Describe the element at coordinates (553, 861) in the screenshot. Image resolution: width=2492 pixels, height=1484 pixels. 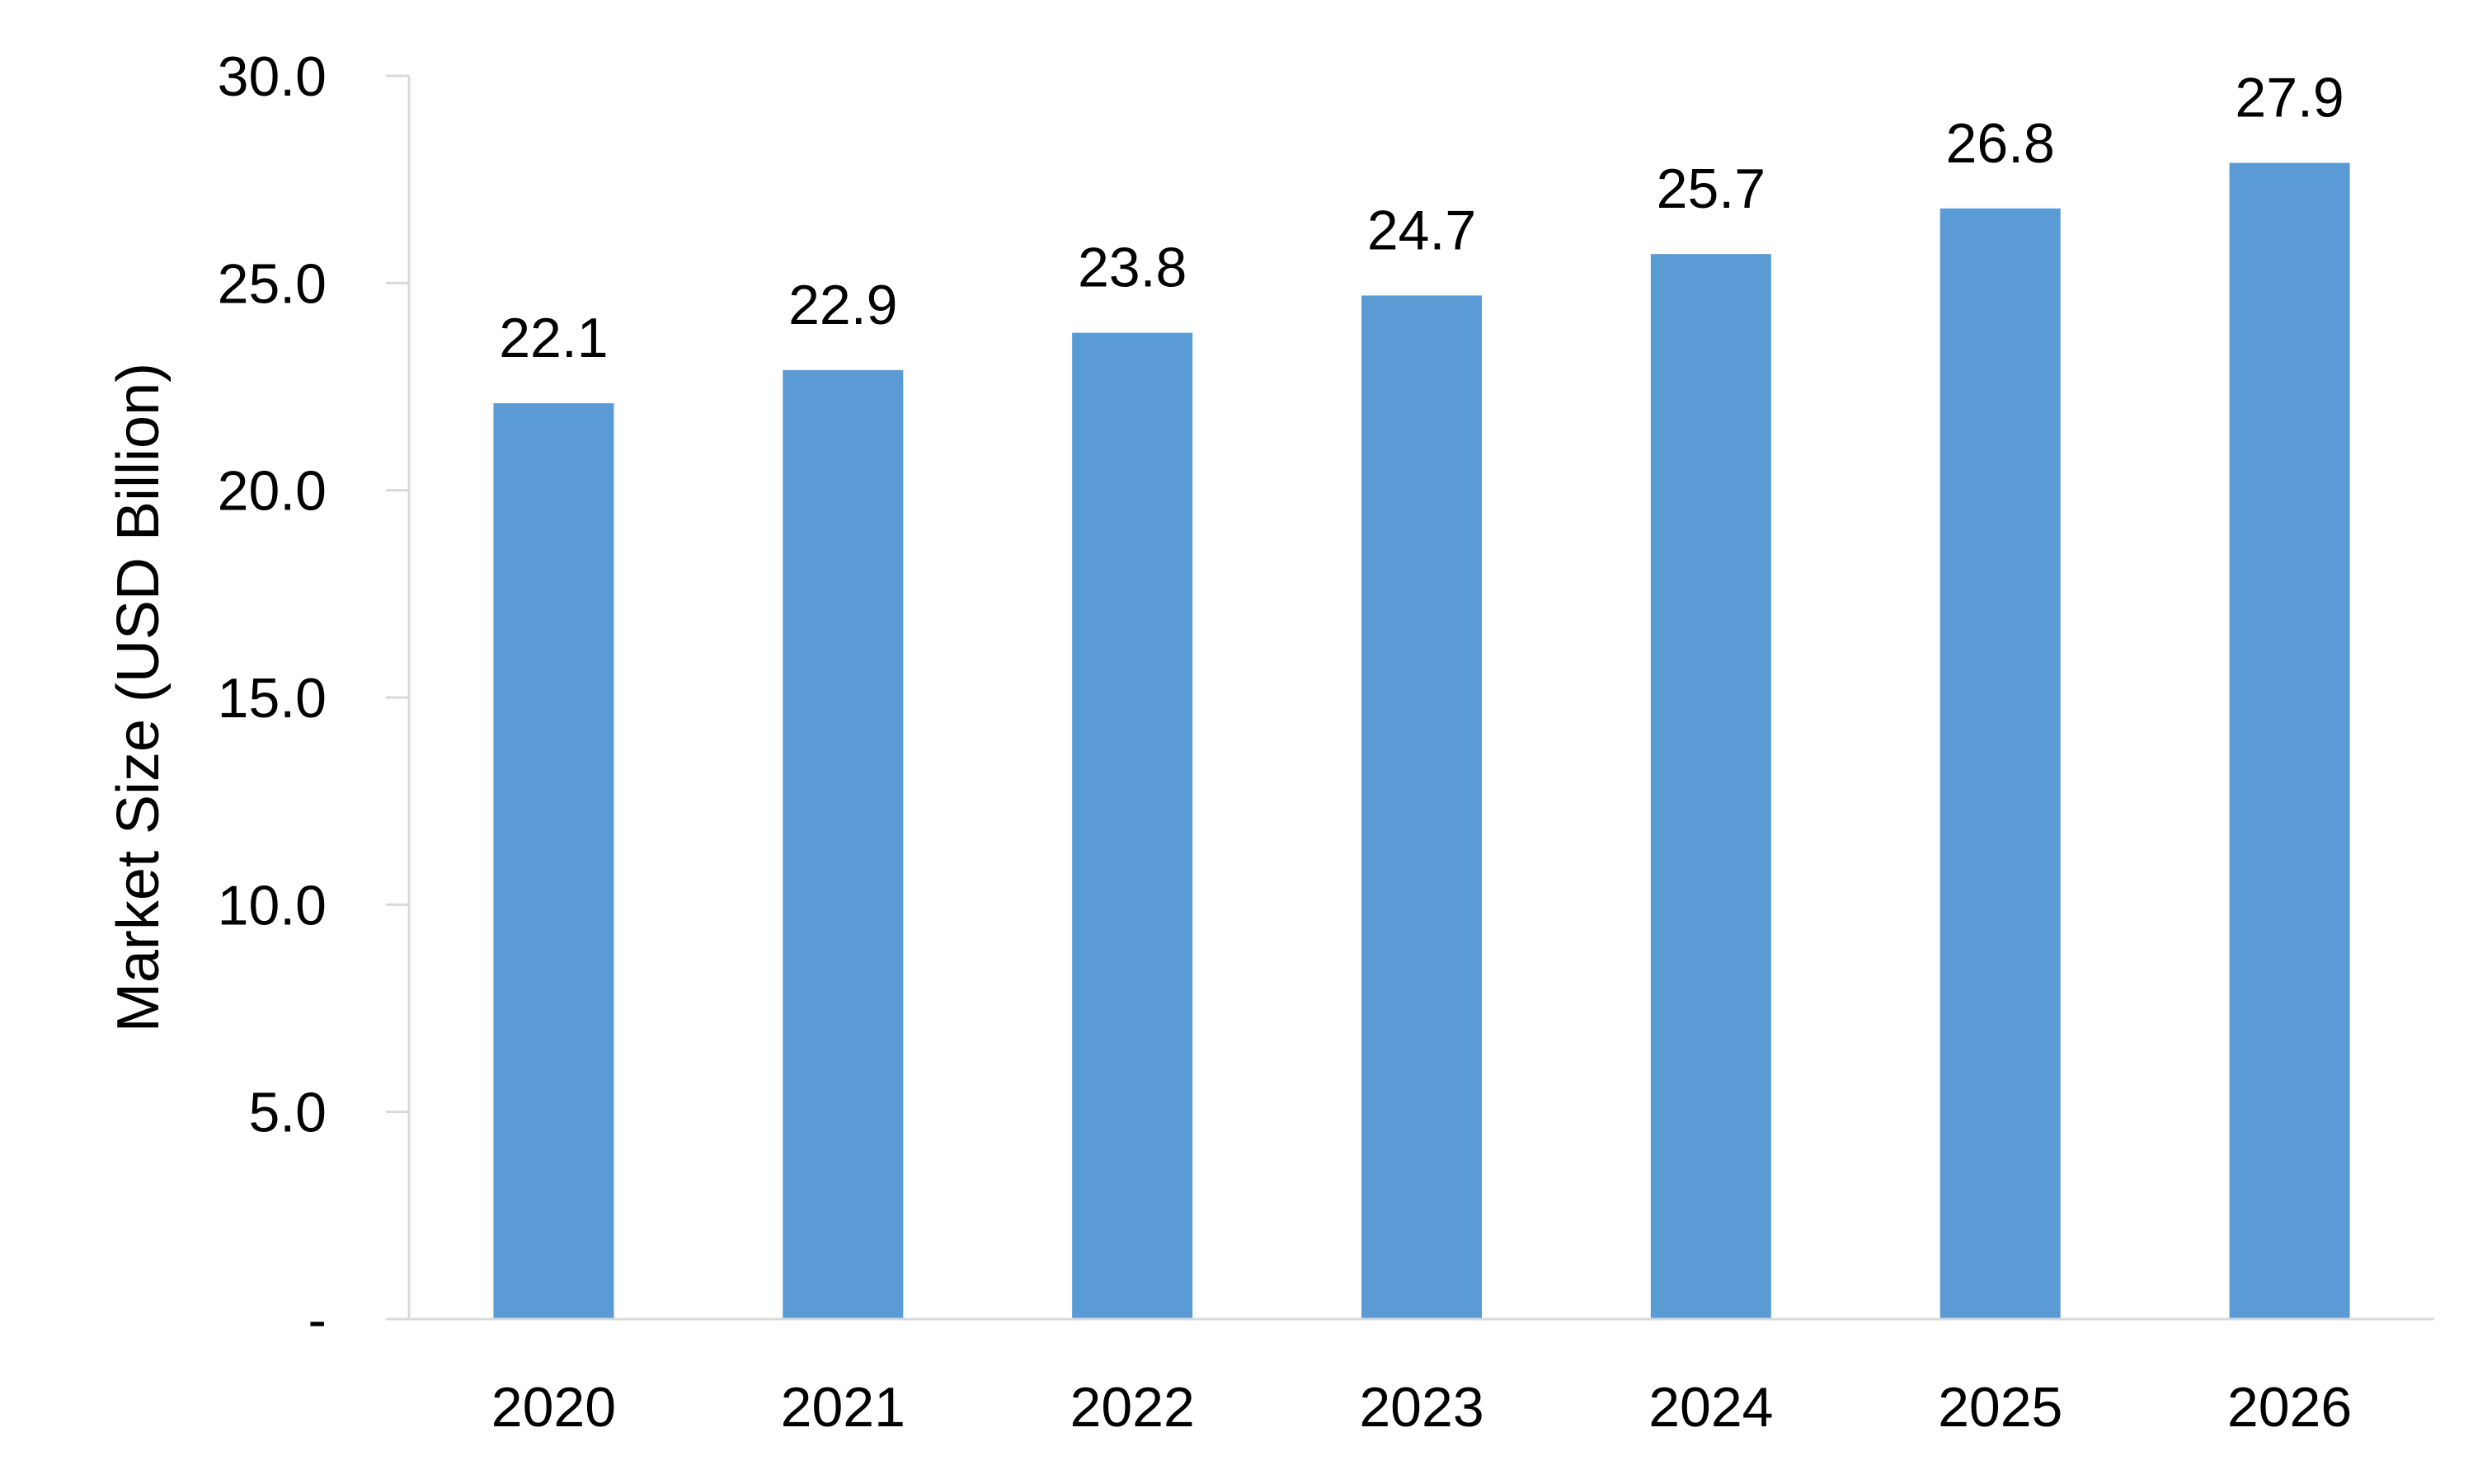
I see `bar-2020` at that location.